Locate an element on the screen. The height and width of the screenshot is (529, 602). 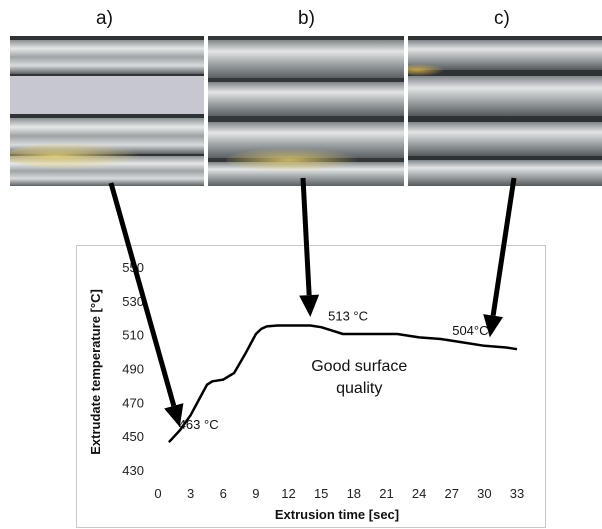
x-tick-label: 9 is located at coordinates (255, 493).